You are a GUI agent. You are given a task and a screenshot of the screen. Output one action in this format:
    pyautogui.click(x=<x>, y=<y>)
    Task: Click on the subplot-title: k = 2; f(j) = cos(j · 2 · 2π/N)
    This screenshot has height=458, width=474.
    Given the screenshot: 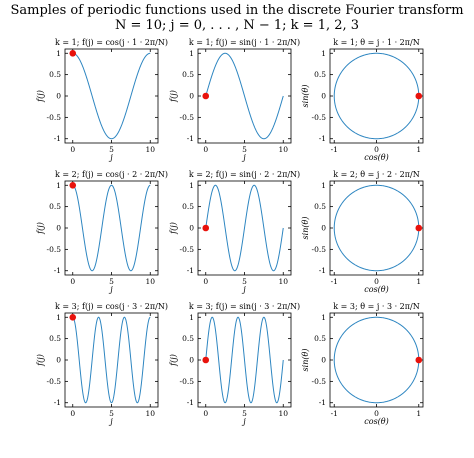 What is the action you would take?
    pyautogui.click(x=111, y=174)
    